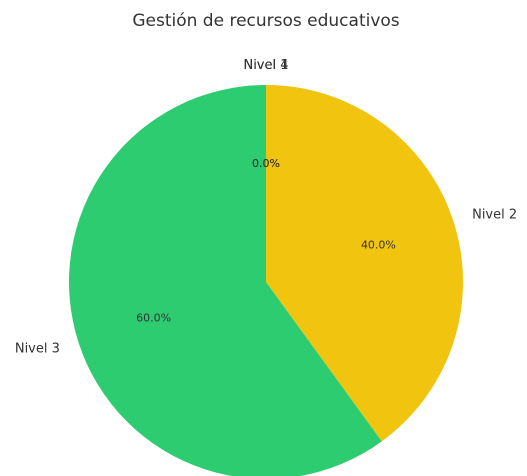  I want to click on slice-label: Nivel 3, so click(37, 348).